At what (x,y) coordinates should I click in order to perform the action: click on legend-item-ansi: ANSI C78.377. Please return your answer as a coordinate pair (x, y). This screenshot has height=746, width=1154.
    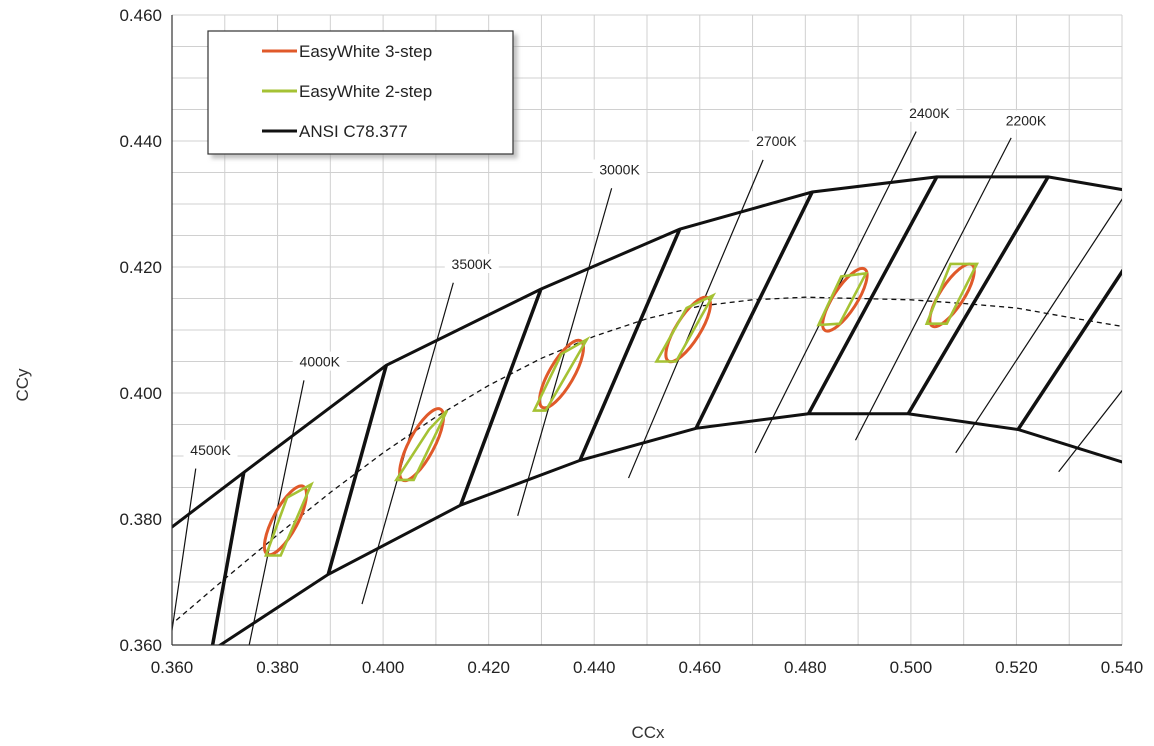
    Looking at the image, I should click on (335, 131).